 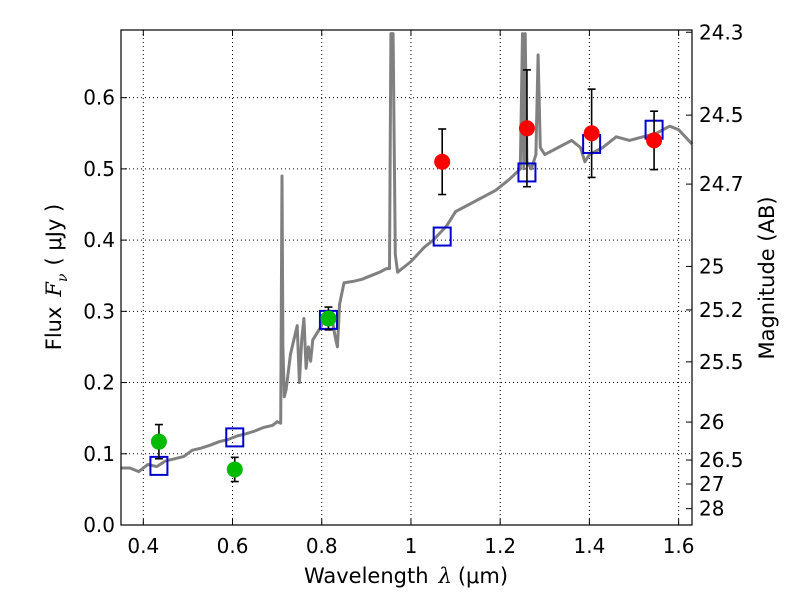 What do you see at coordinates (721, 362) in the screenshot?
I see `y2-tick-label: 25.5` at bounding box center [721, 362].